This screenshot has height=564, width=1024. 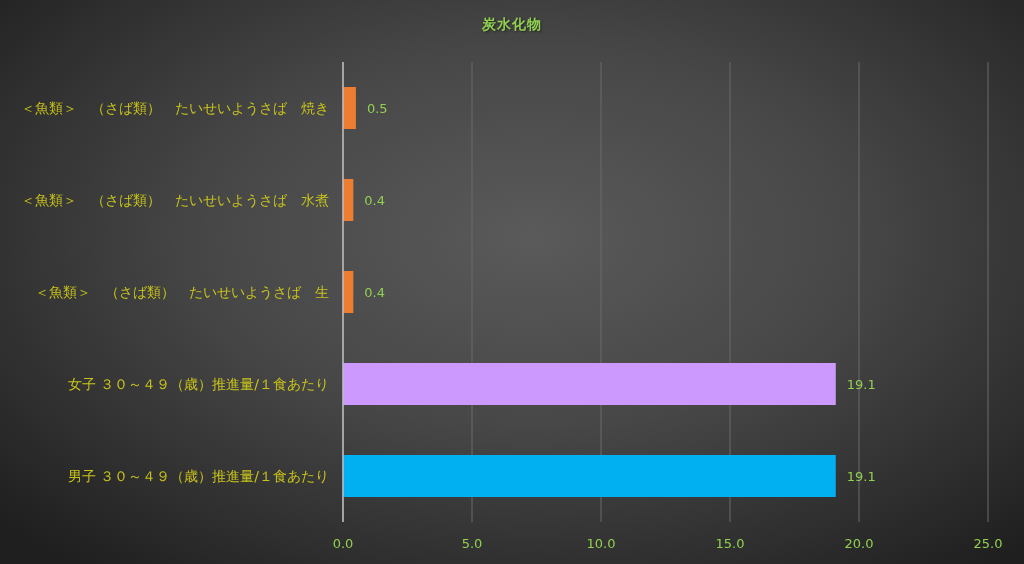 I want to click on x-tick-label: 25.0, so click(x=988, y=544).